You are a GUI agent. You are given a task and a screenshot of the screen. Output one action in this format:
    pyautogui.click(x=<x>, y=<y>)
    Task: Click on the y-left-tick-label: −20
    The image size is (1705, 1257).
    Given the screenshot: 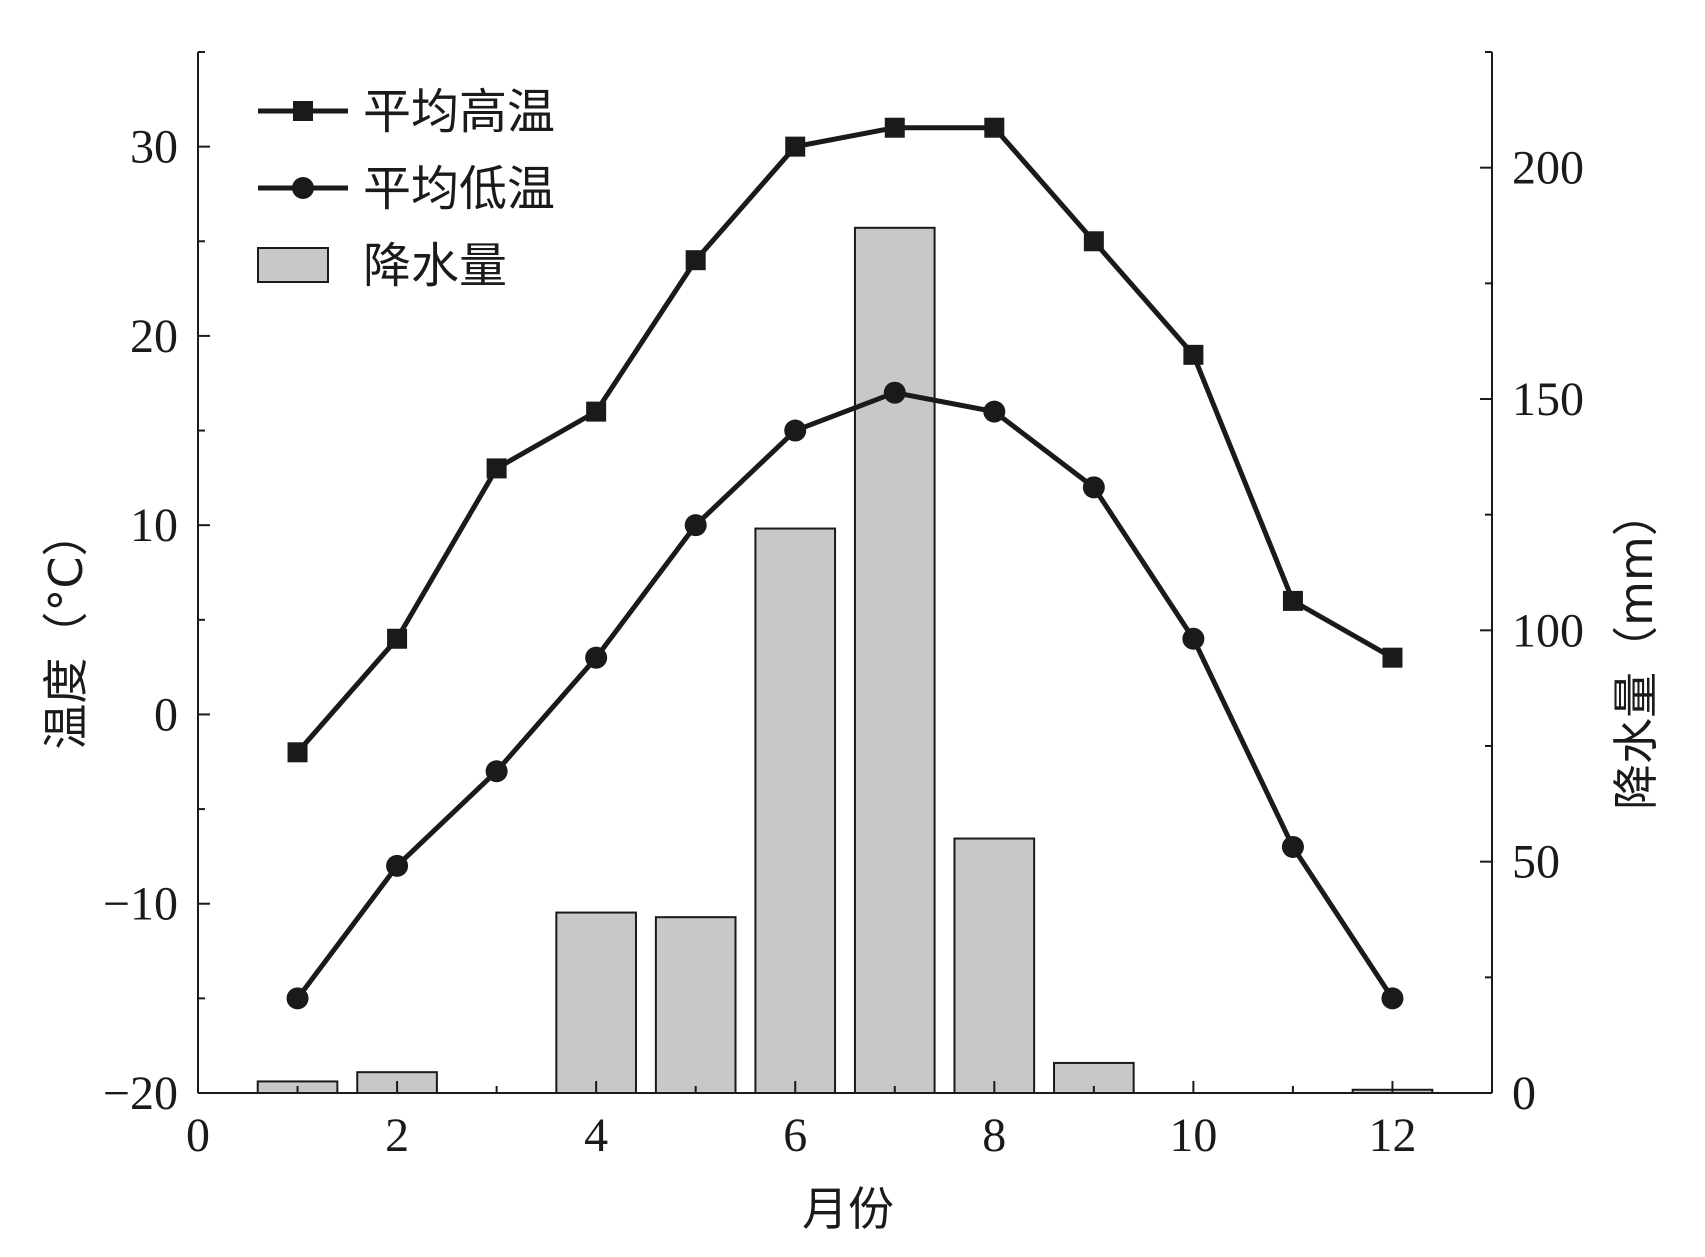 What is the action you would take?
    pyautogui.click(x=140, y=1093)
    